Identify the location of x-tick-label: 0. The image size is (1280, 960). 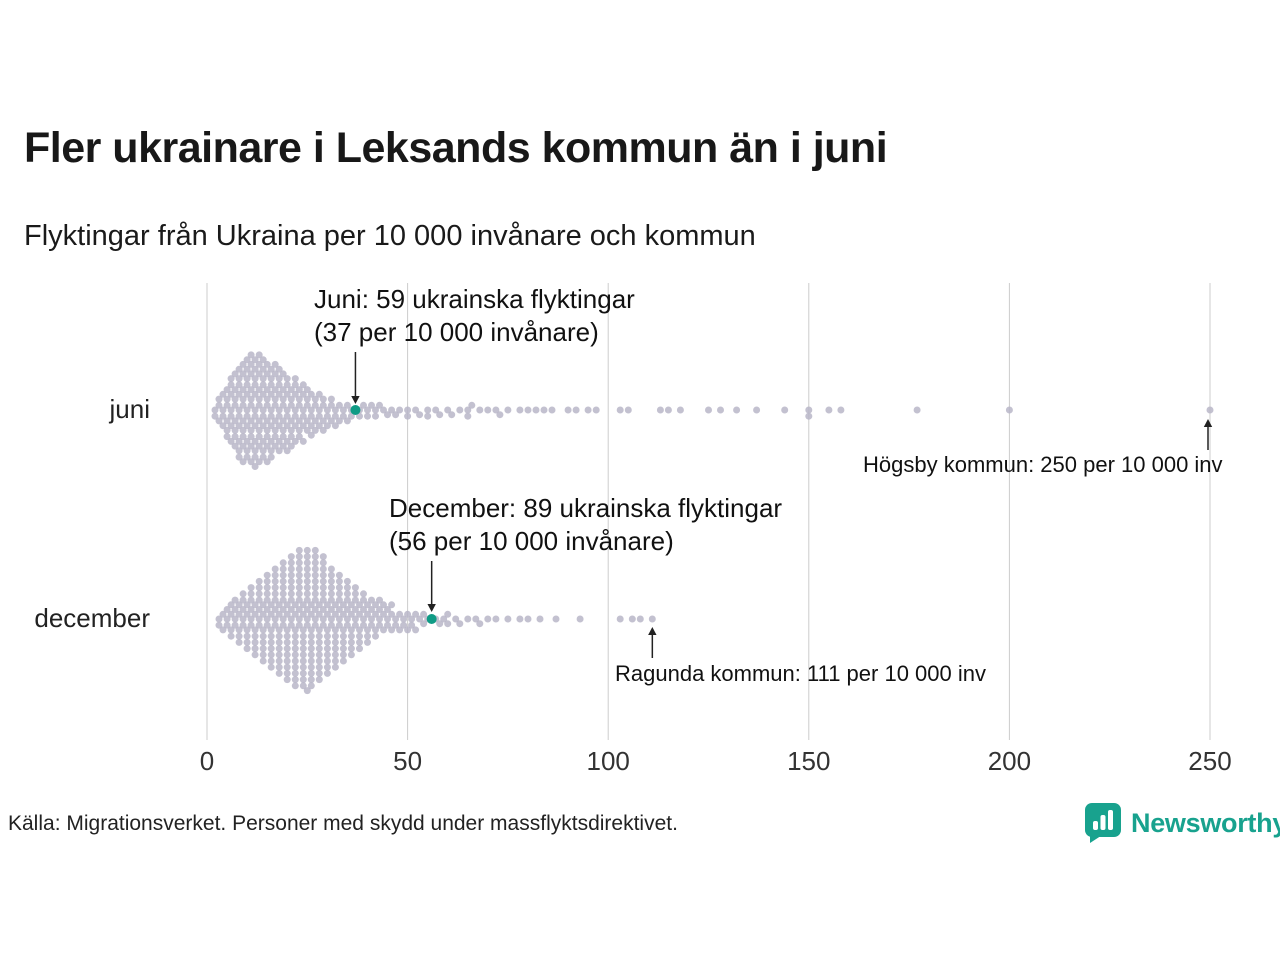
(207, 761).